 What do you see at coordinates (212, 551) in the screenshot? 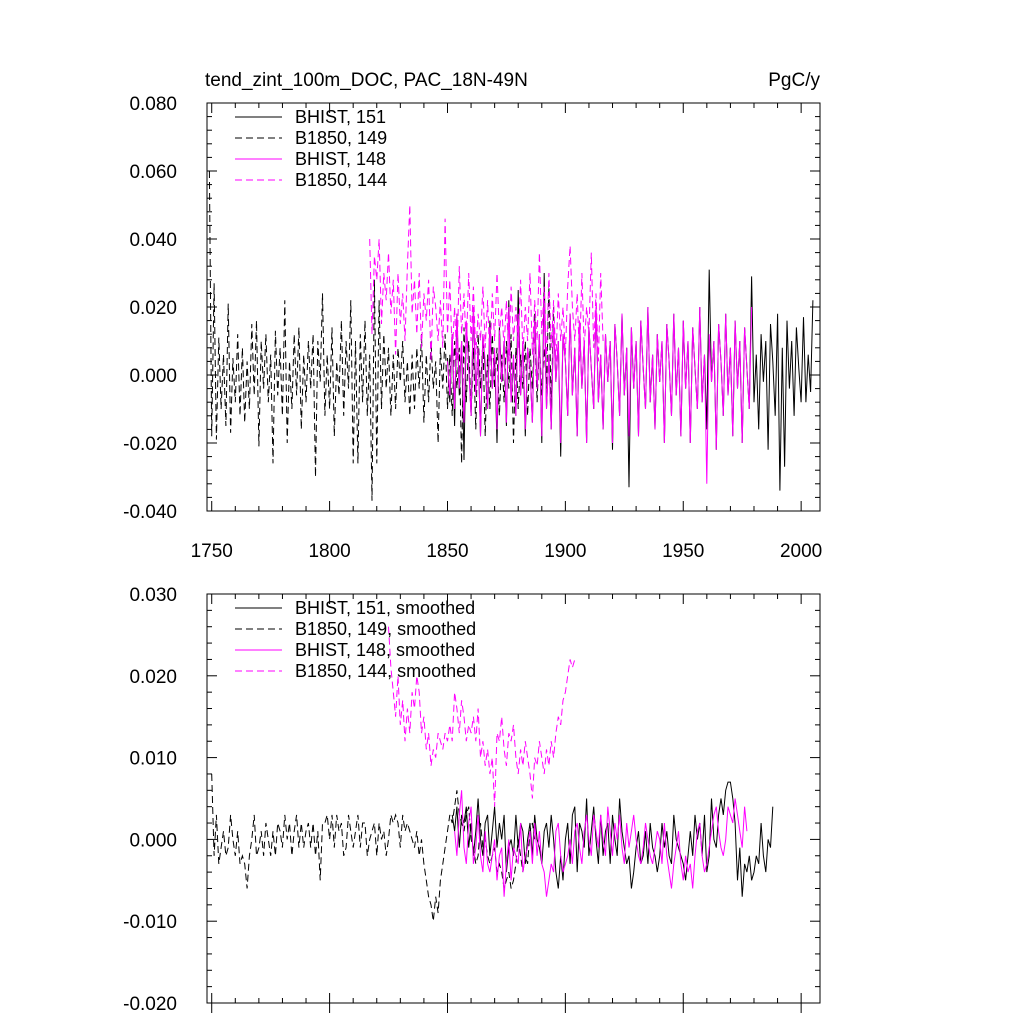
I see `x-tick-label: 1750` at bounding box center [212, 551].